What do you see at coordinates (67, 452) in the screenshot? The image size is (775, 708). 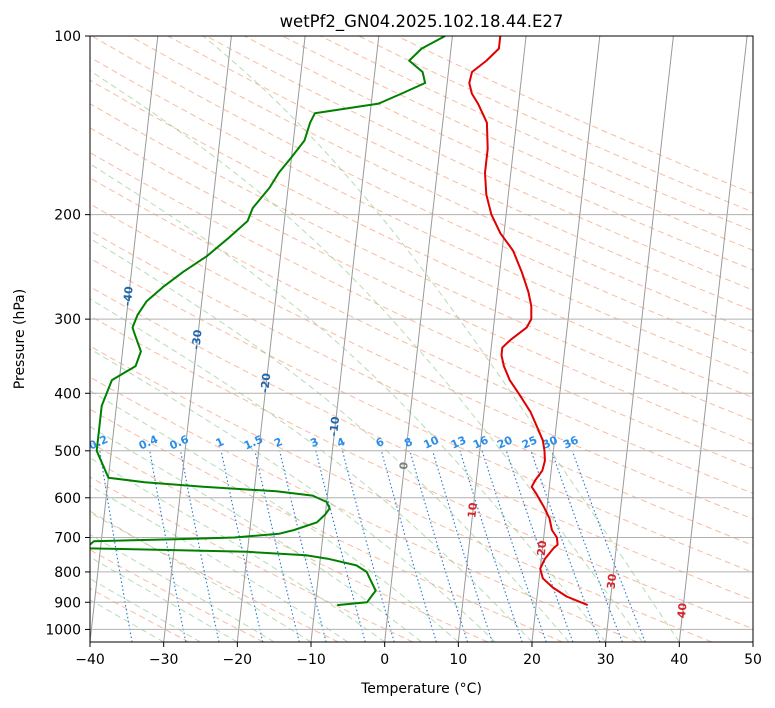 I see `y-tick-label: 500` at bounding box center [67, 452].